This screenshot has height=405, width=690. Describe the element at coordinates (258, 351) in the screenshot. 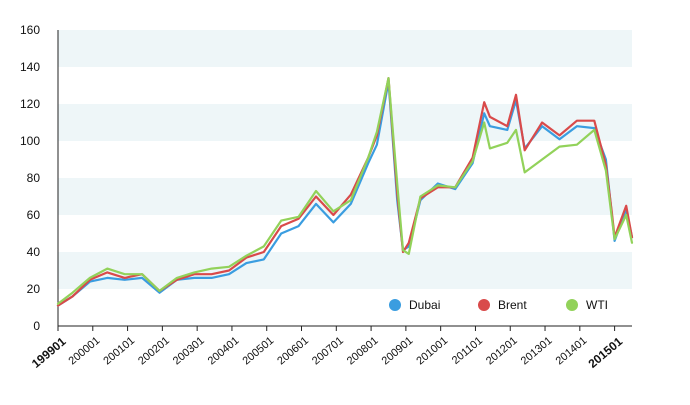

I see `x-tick-label: 200501` at that location.